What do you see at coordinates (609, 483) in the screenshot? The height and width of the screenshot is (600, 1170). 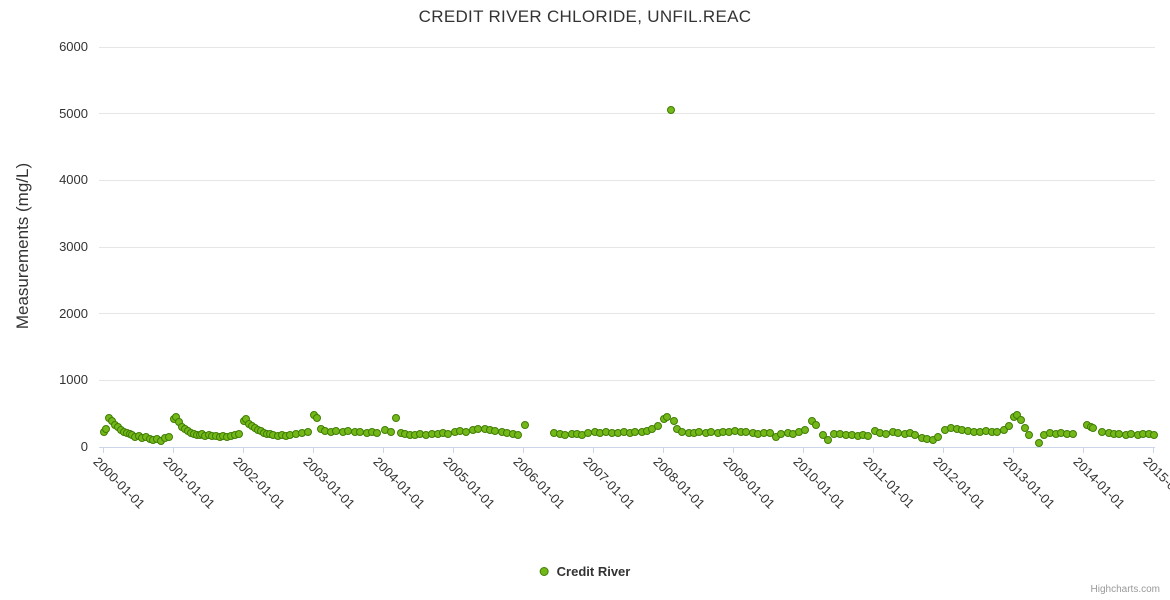 I see `x-axis-label: 2007-01-01` at bounding box center [609, 483].